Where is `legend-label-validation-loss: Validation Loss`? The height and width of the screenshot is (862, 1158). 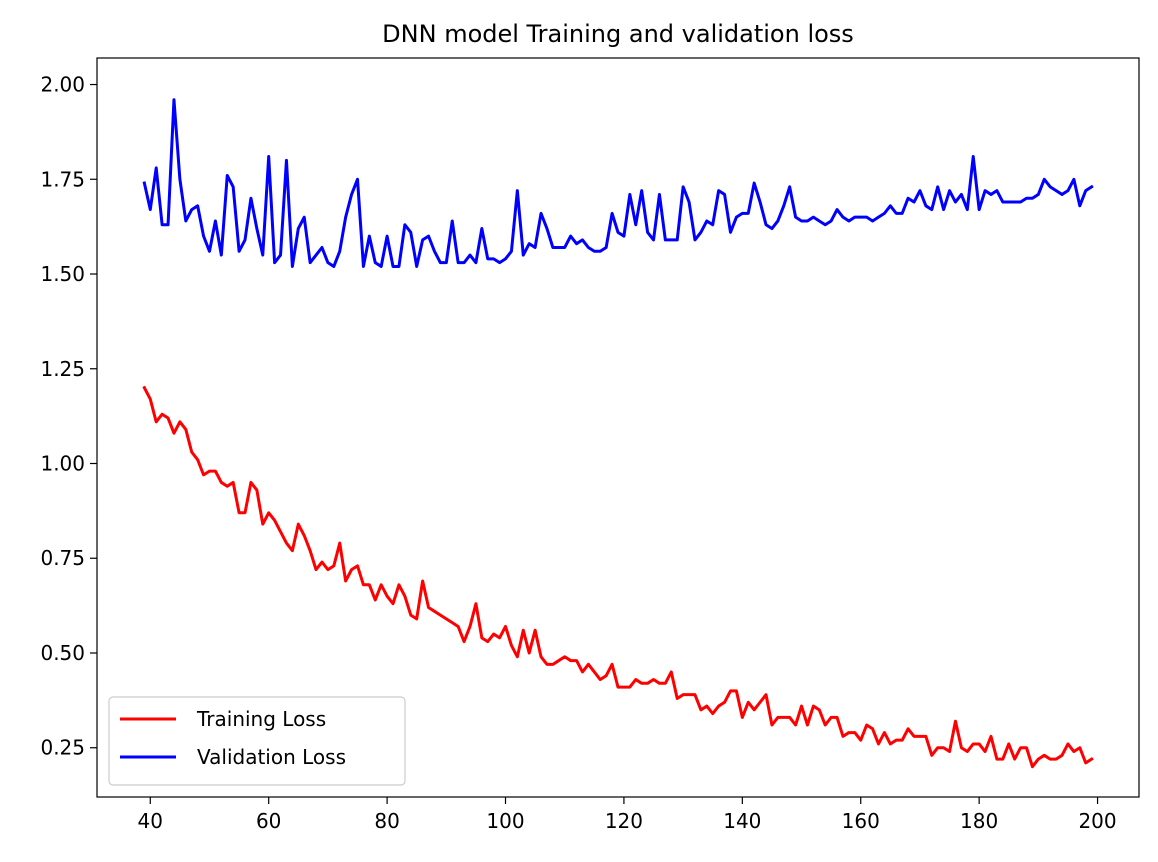
legend-label-validation-loss: Validation Loss is located at coordinates (271, 757).